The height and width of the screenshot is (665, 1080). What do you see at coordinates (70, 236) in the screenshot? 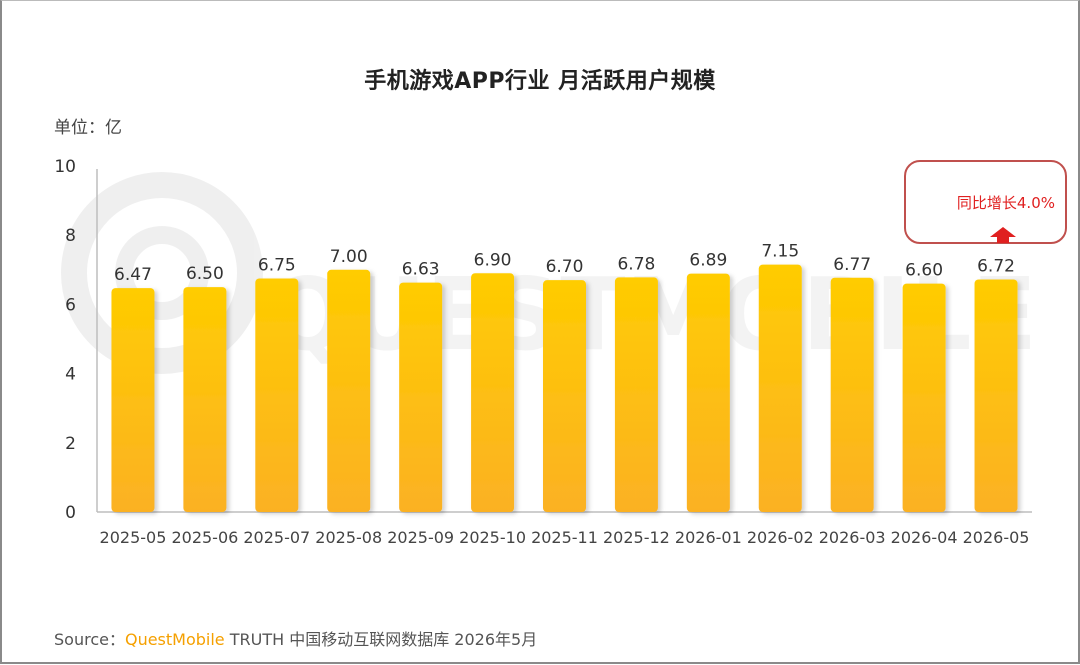
I see `y-tick-label: 8` at bounding box center [70, 236].